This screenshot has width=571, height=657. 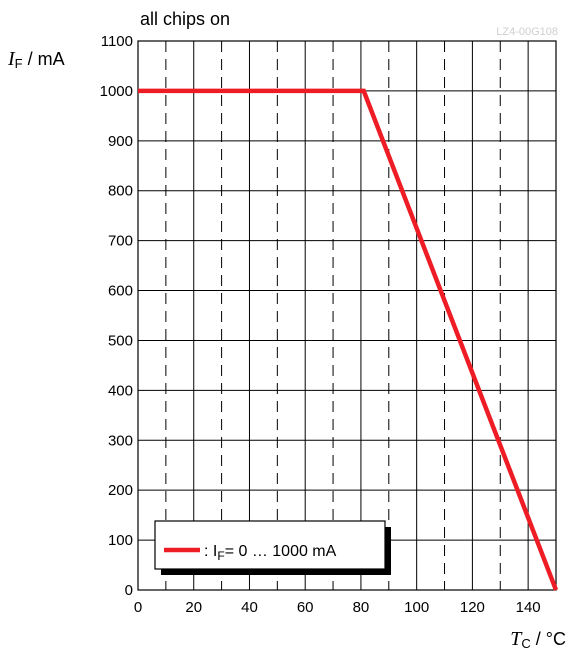 I want to click on y-tick-label: 900, so click(x=120, y=141).